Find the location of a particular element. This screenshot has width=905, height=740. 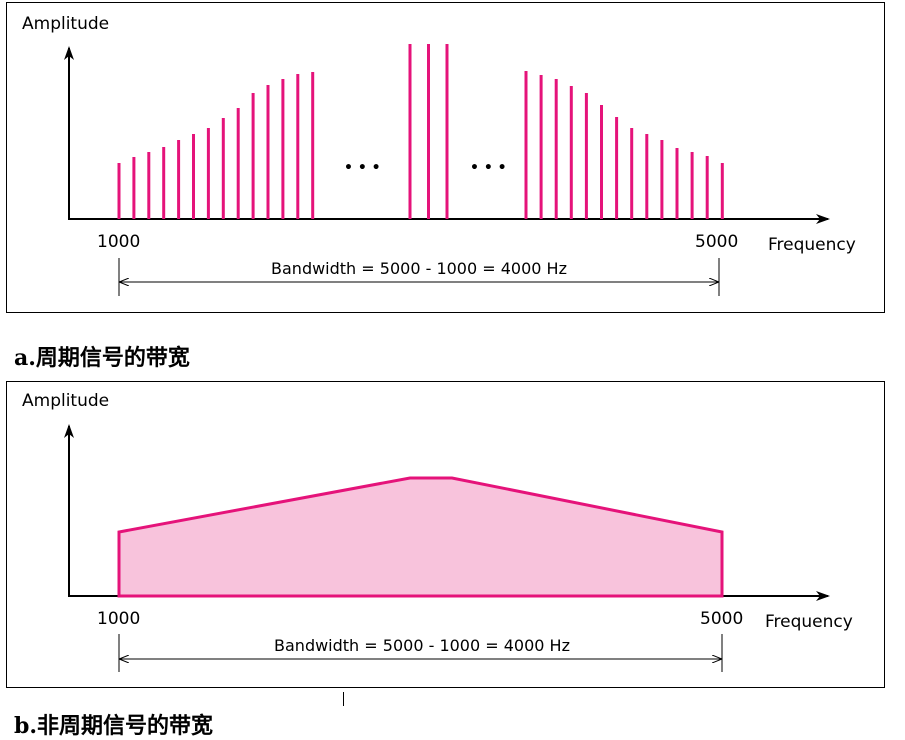

caption-aperiodic: b.非周期信号的带宽 is located at coordinates (114, 726).